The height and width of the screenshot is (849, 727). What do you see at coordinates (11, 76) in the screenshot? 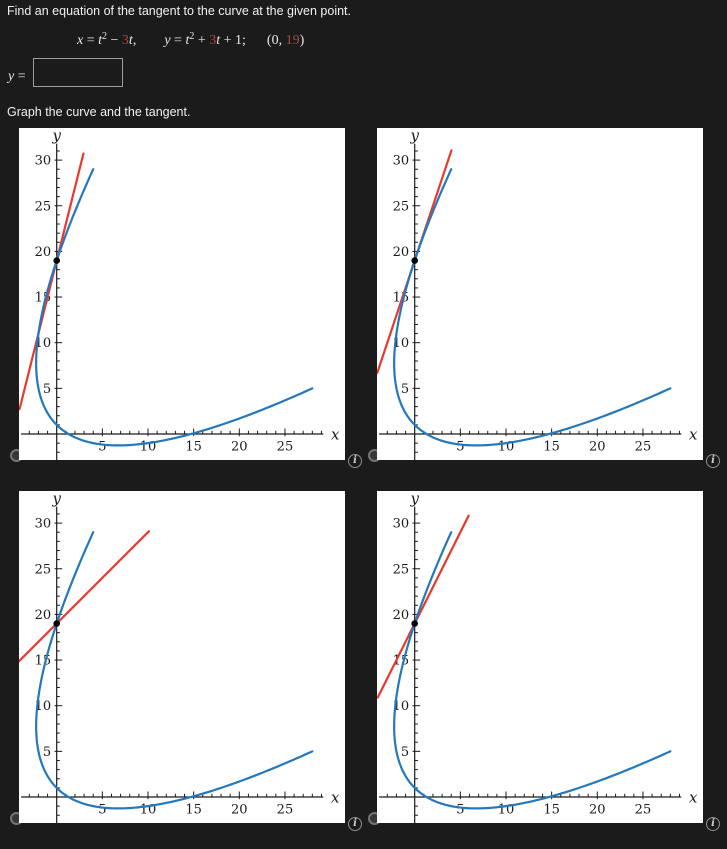
I see `answer-label-var: y` at bounding box center [11, 76].